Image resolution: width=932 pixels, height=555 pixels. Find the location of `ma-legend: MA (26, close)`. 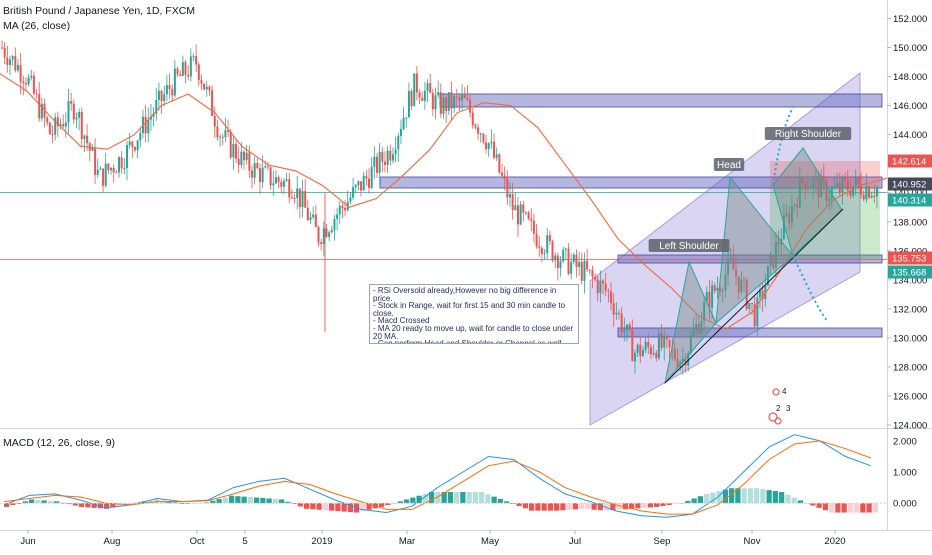

ma-legend: MA (26, close) is located at coordinates (37, 26).